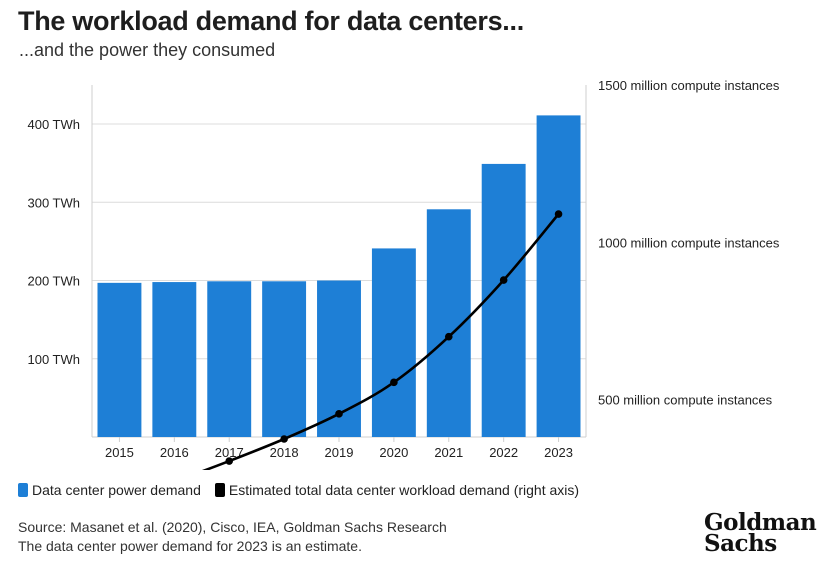  Describe the element at coordinates (23, 490) in the screenshot. I see `legend-swatch-power` at that location.